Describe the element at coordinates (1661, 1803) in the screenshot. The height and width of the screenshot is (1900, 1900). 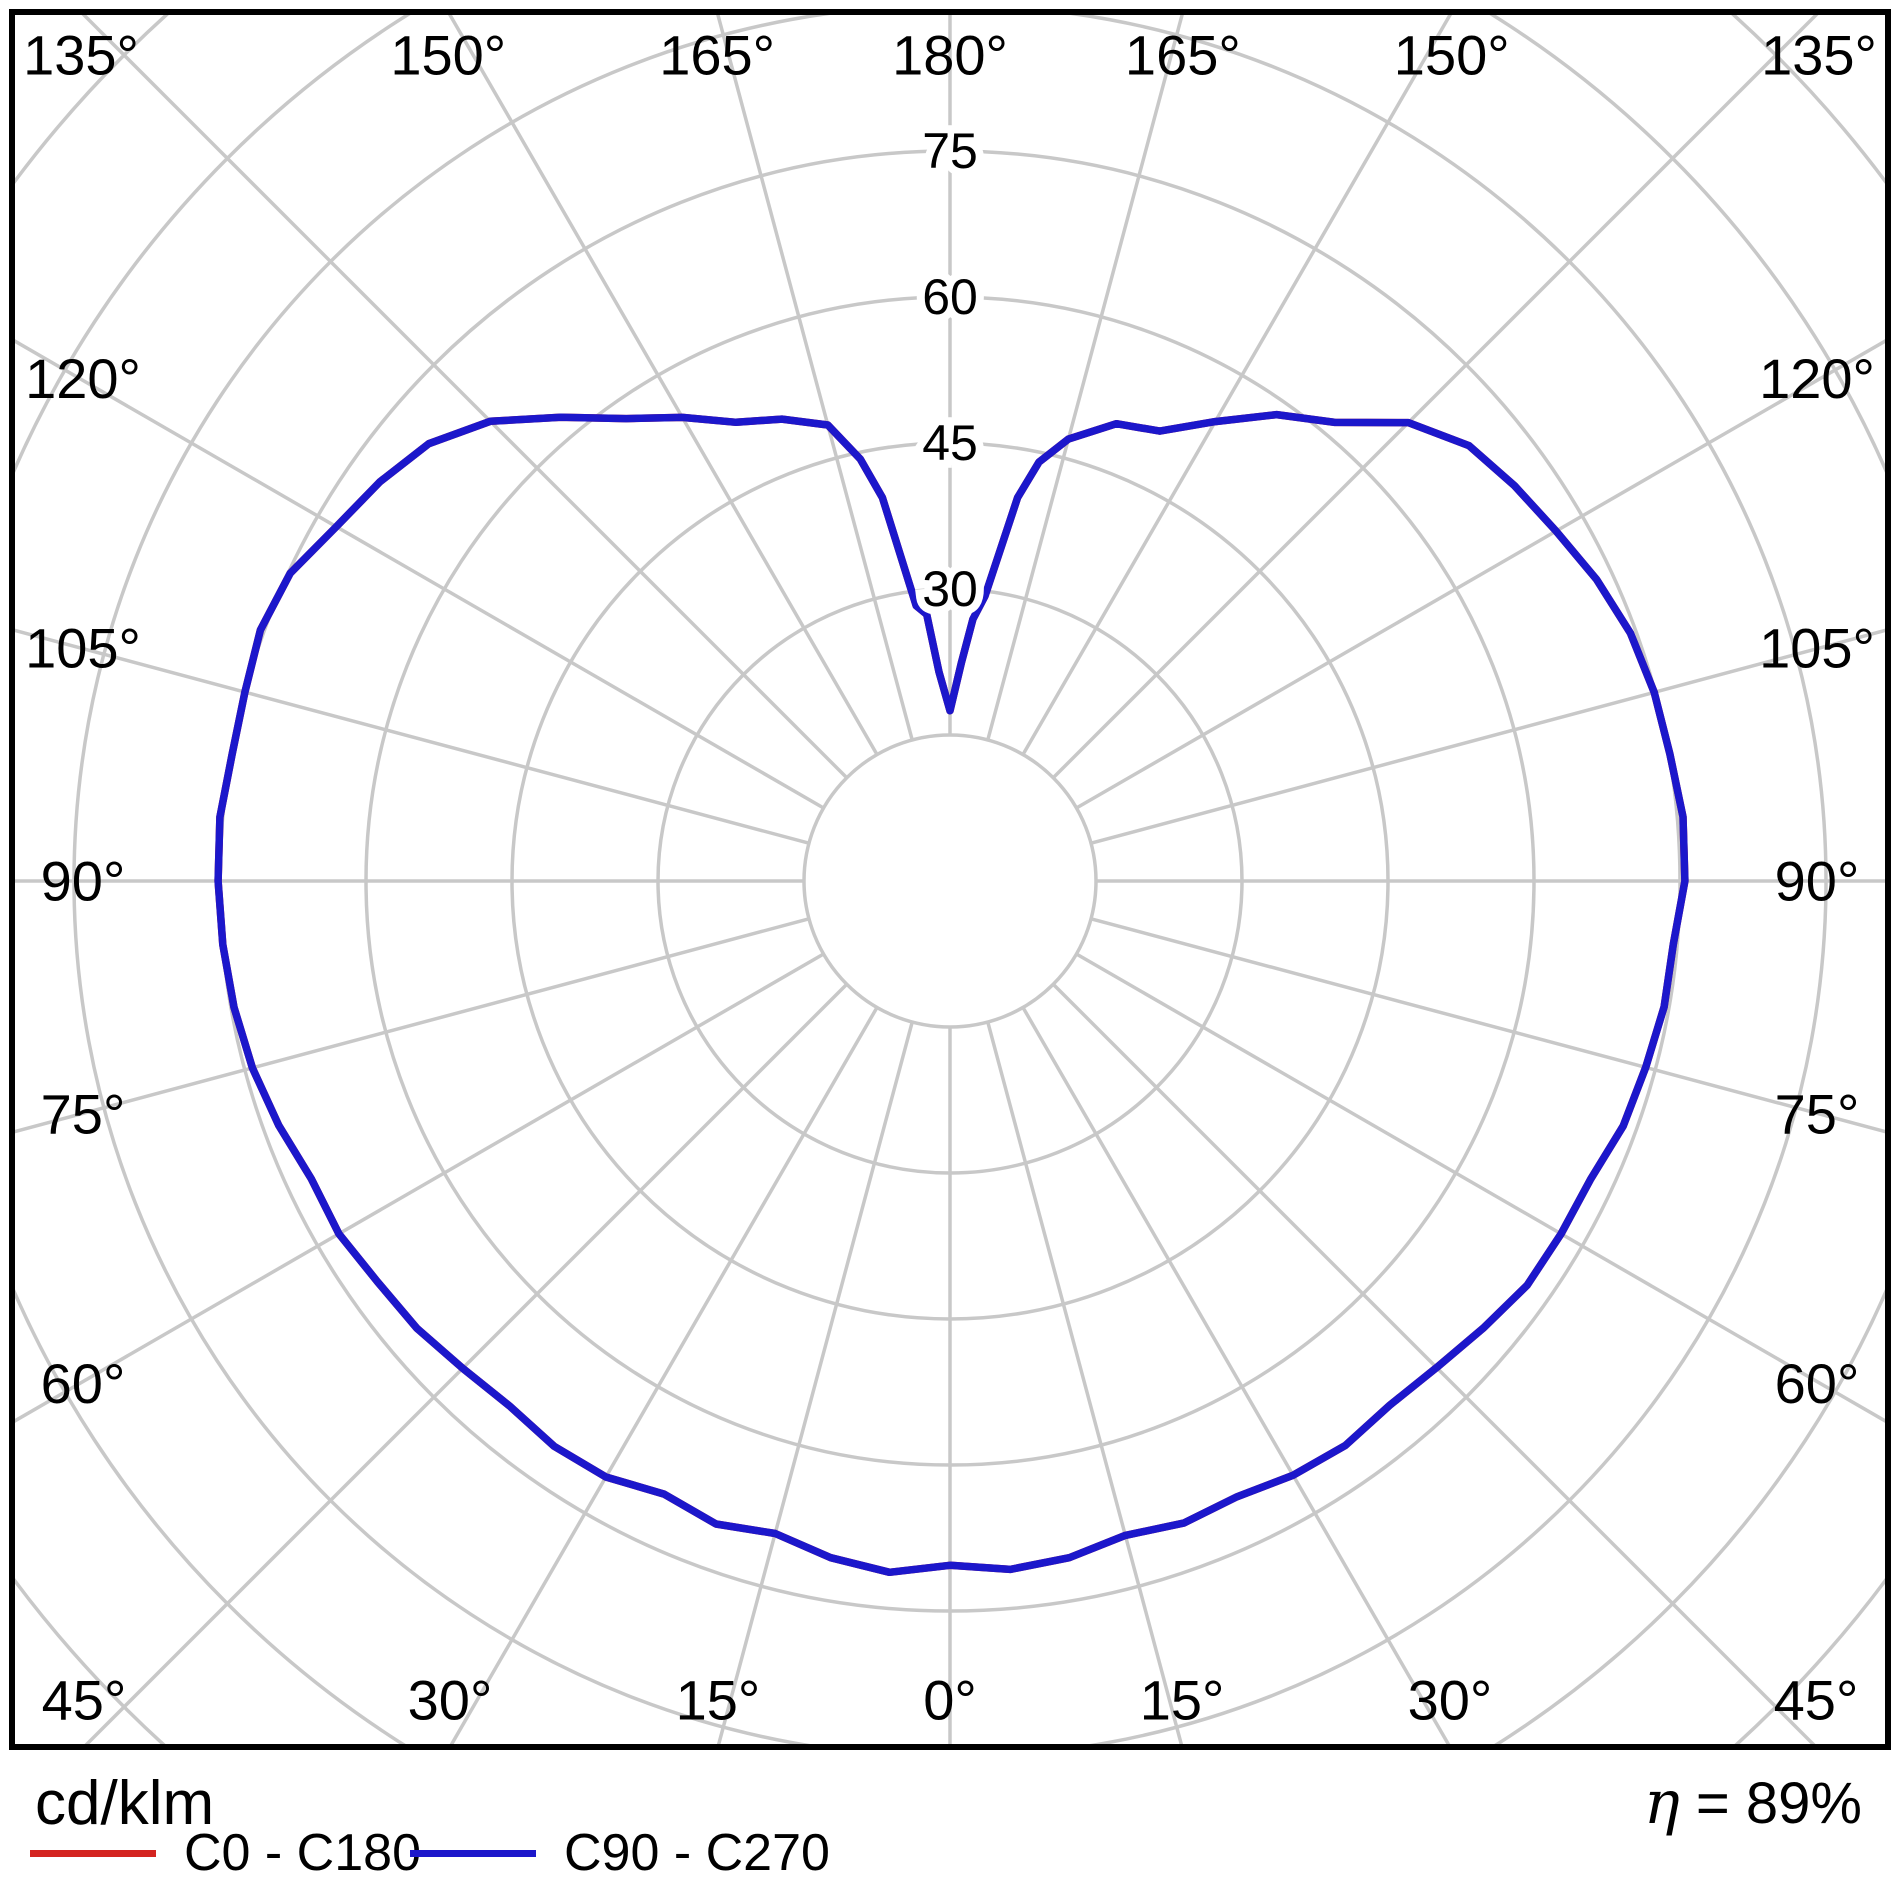
I see `eta-symbol: η` at that location.